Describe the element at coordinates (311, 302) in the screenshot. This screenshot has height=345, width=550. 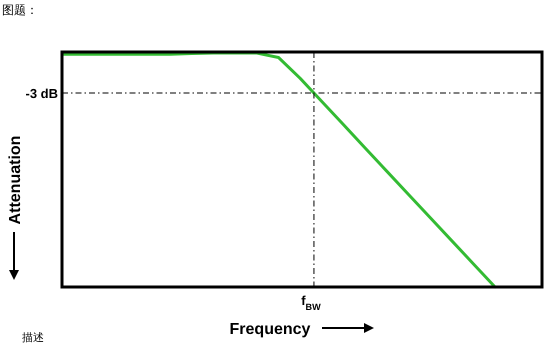
I see `text: f$_{BW}$` at that location.